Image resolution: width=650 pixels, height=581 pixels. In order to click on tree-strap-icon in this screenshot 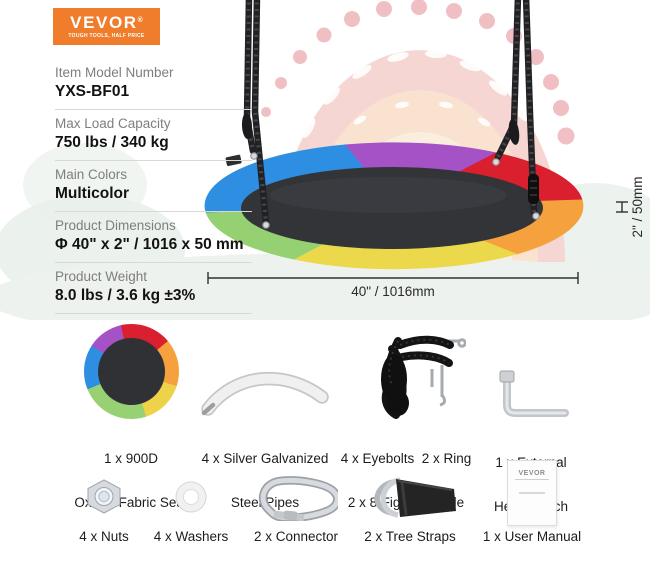, I will do `click(415, 497)`.